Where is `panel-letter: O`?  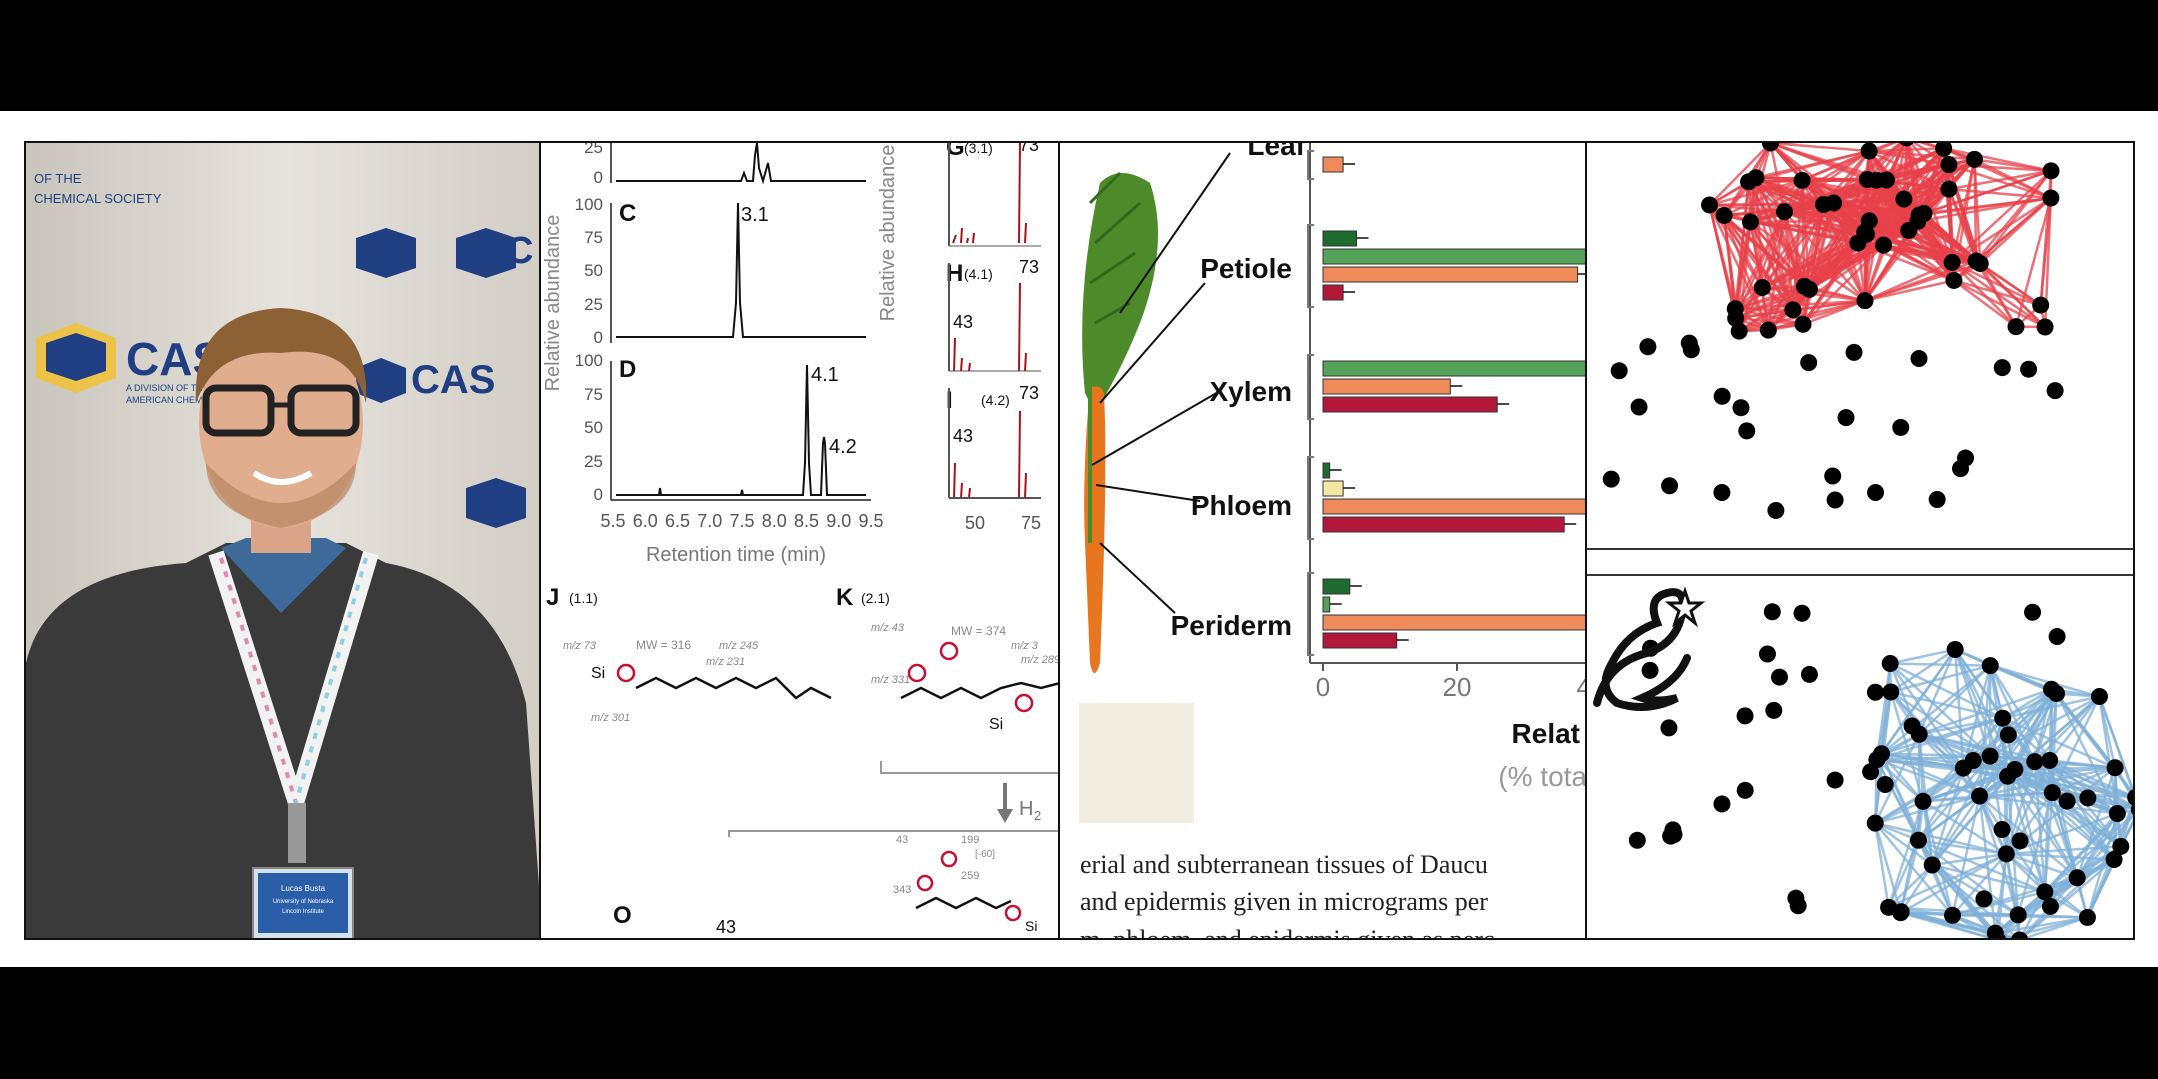 panel-letter: O is located at coordinates (622, 915).